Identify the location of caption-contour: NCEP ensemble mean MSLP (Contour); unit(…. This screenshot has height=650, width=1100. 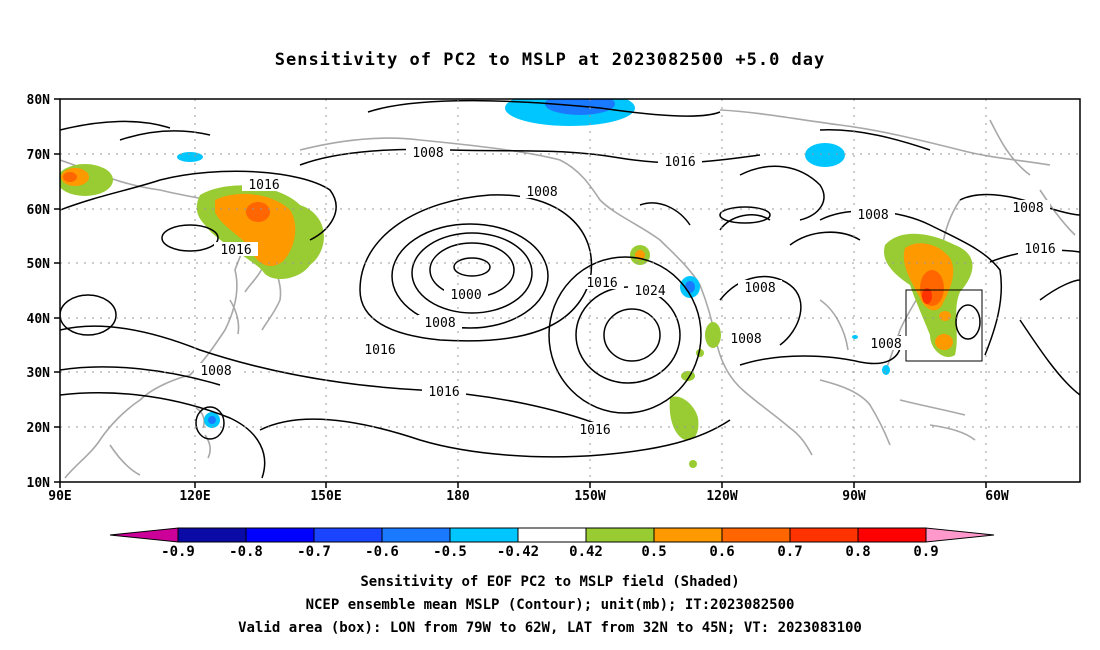
(550, 605).